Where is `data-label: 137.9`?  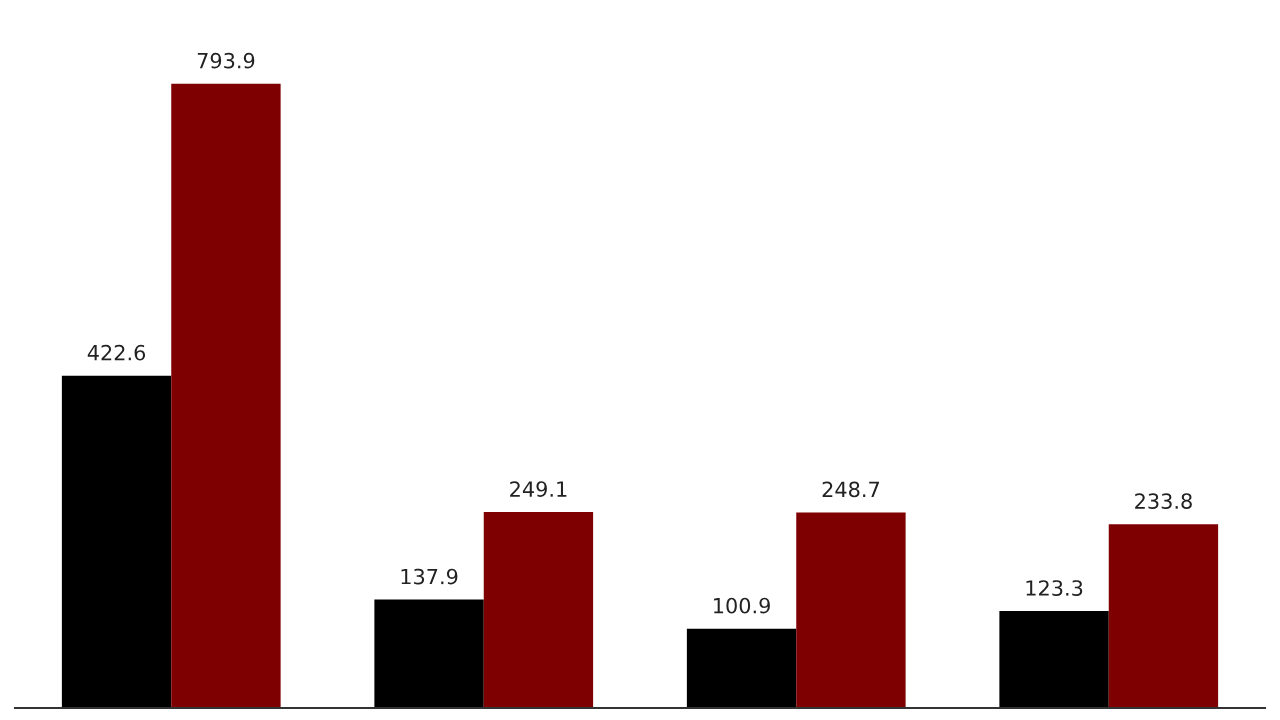
data-label: 137.9 is located at coordinates (429, 576).